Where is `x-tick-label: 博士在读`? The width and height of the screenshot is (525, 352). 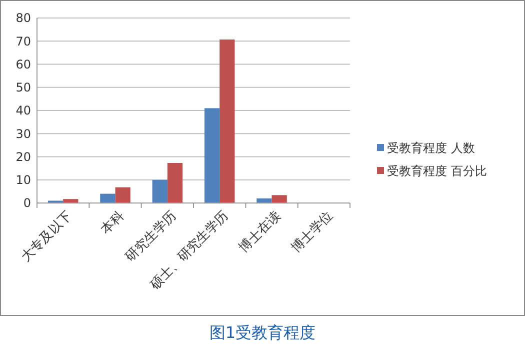
x-tick-label: 博士在读 is located at coordinates (260, 232).